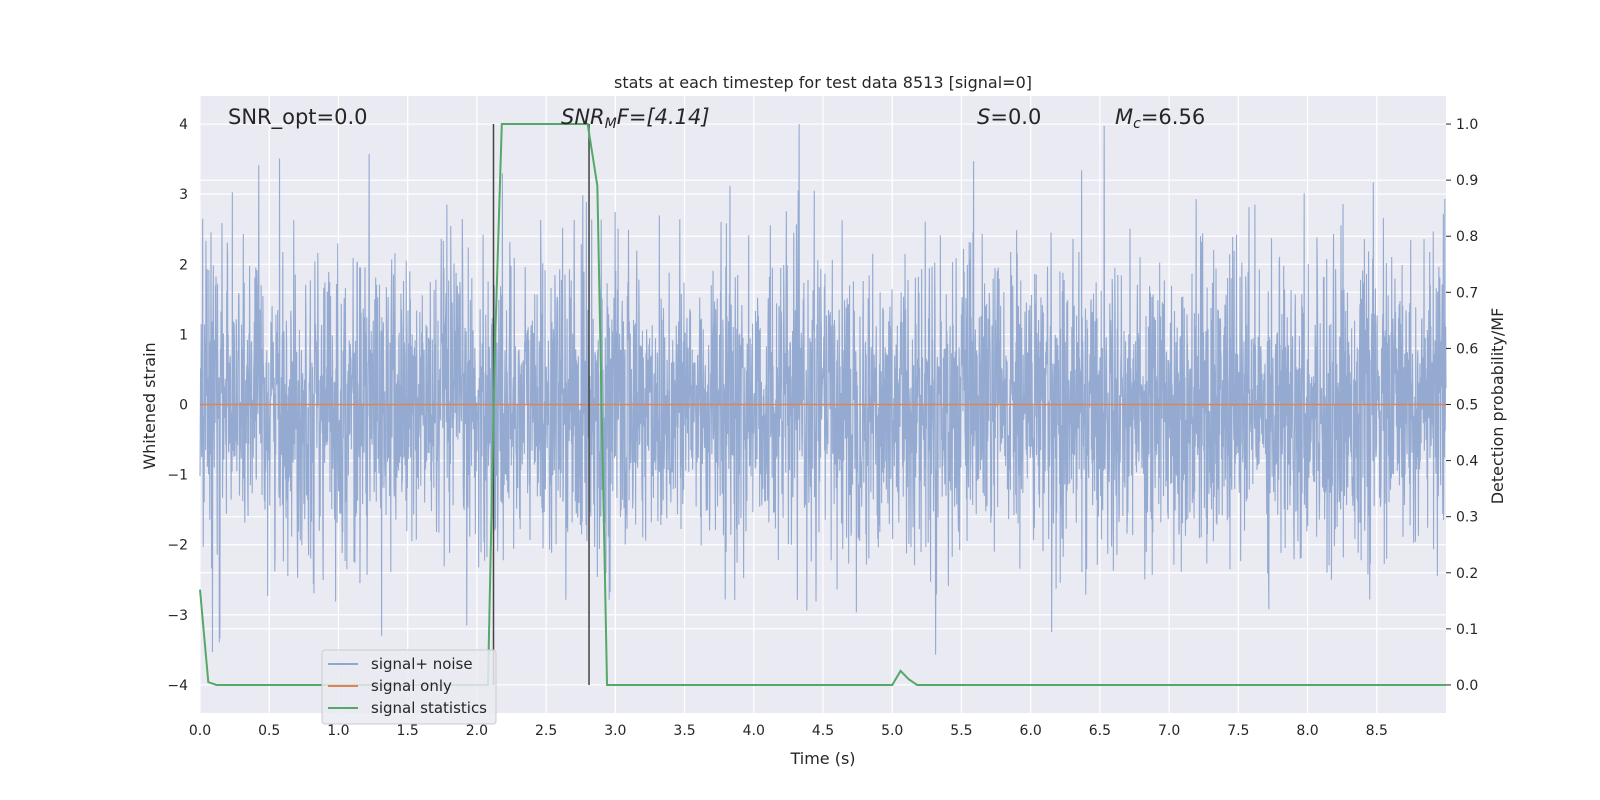 The image size is (1600, 800). I want to click on y2-tick-label: 0.4, so click(1467, 462).